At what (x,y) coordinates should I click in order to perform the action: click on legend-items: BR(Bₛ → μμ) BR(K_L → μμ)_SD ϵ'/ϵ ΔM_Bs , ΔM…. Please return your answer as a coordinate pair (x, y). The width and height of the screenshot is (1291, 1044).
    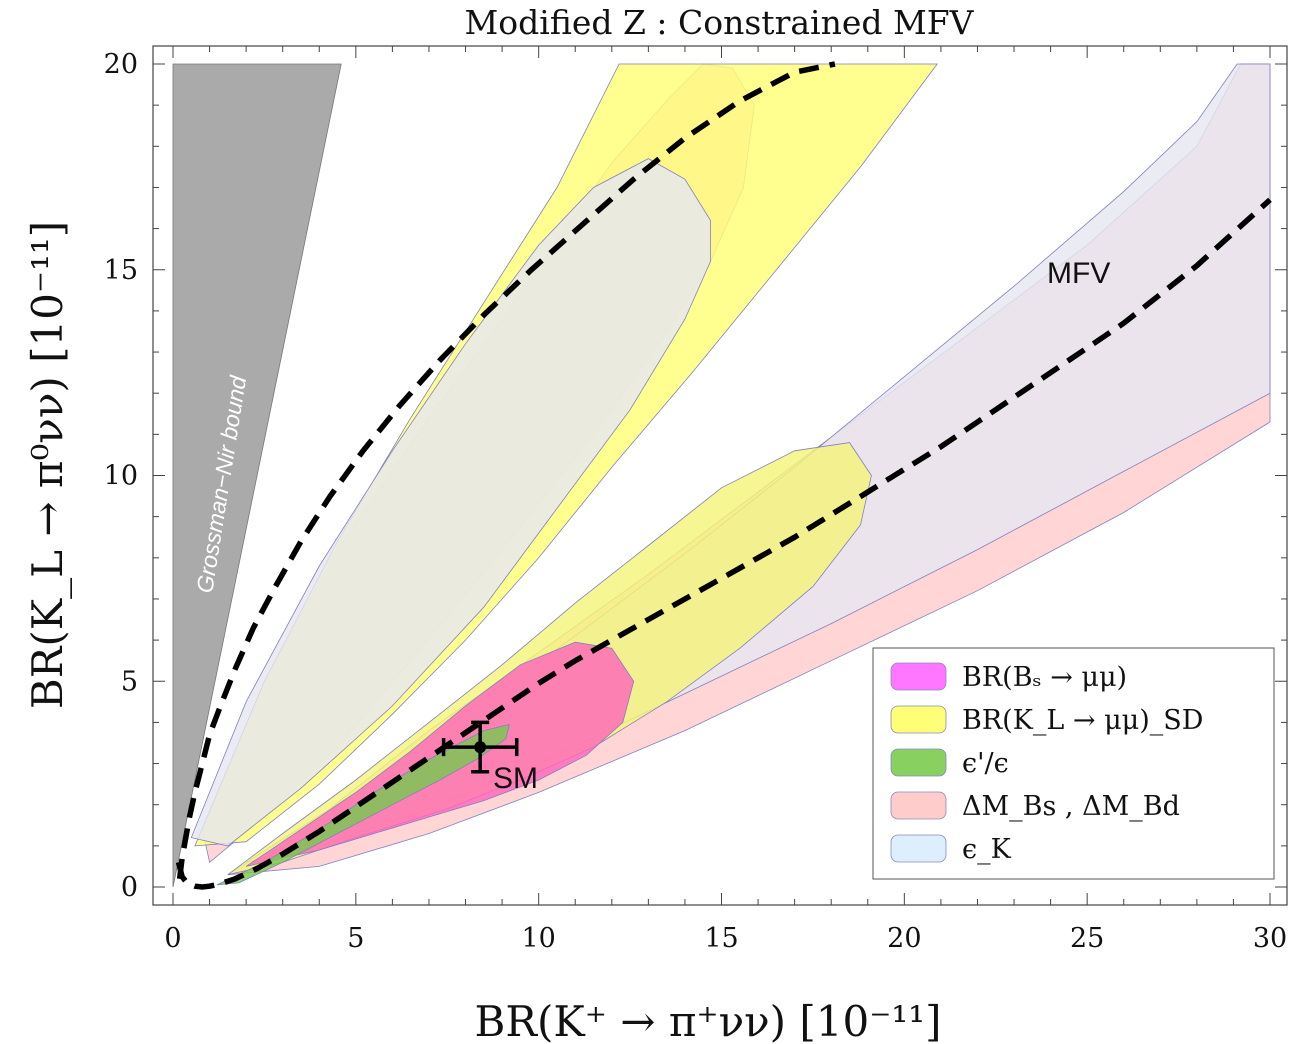
    Looking at the image, I should click on (1046, 763).